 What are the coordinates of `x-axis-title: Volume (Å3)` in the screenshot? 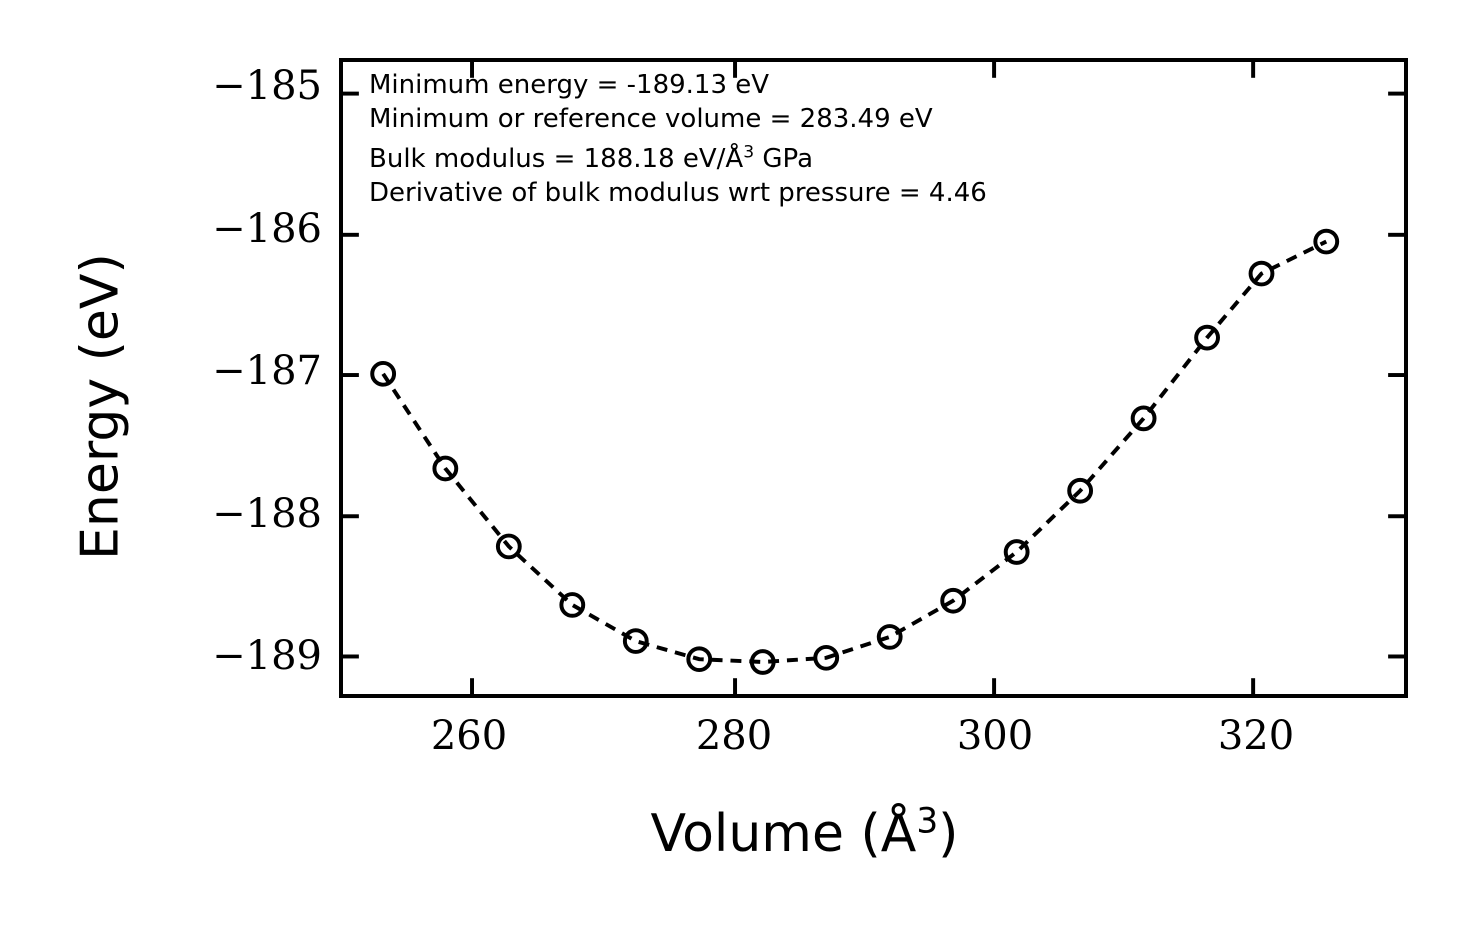 It's located at (734, 834).